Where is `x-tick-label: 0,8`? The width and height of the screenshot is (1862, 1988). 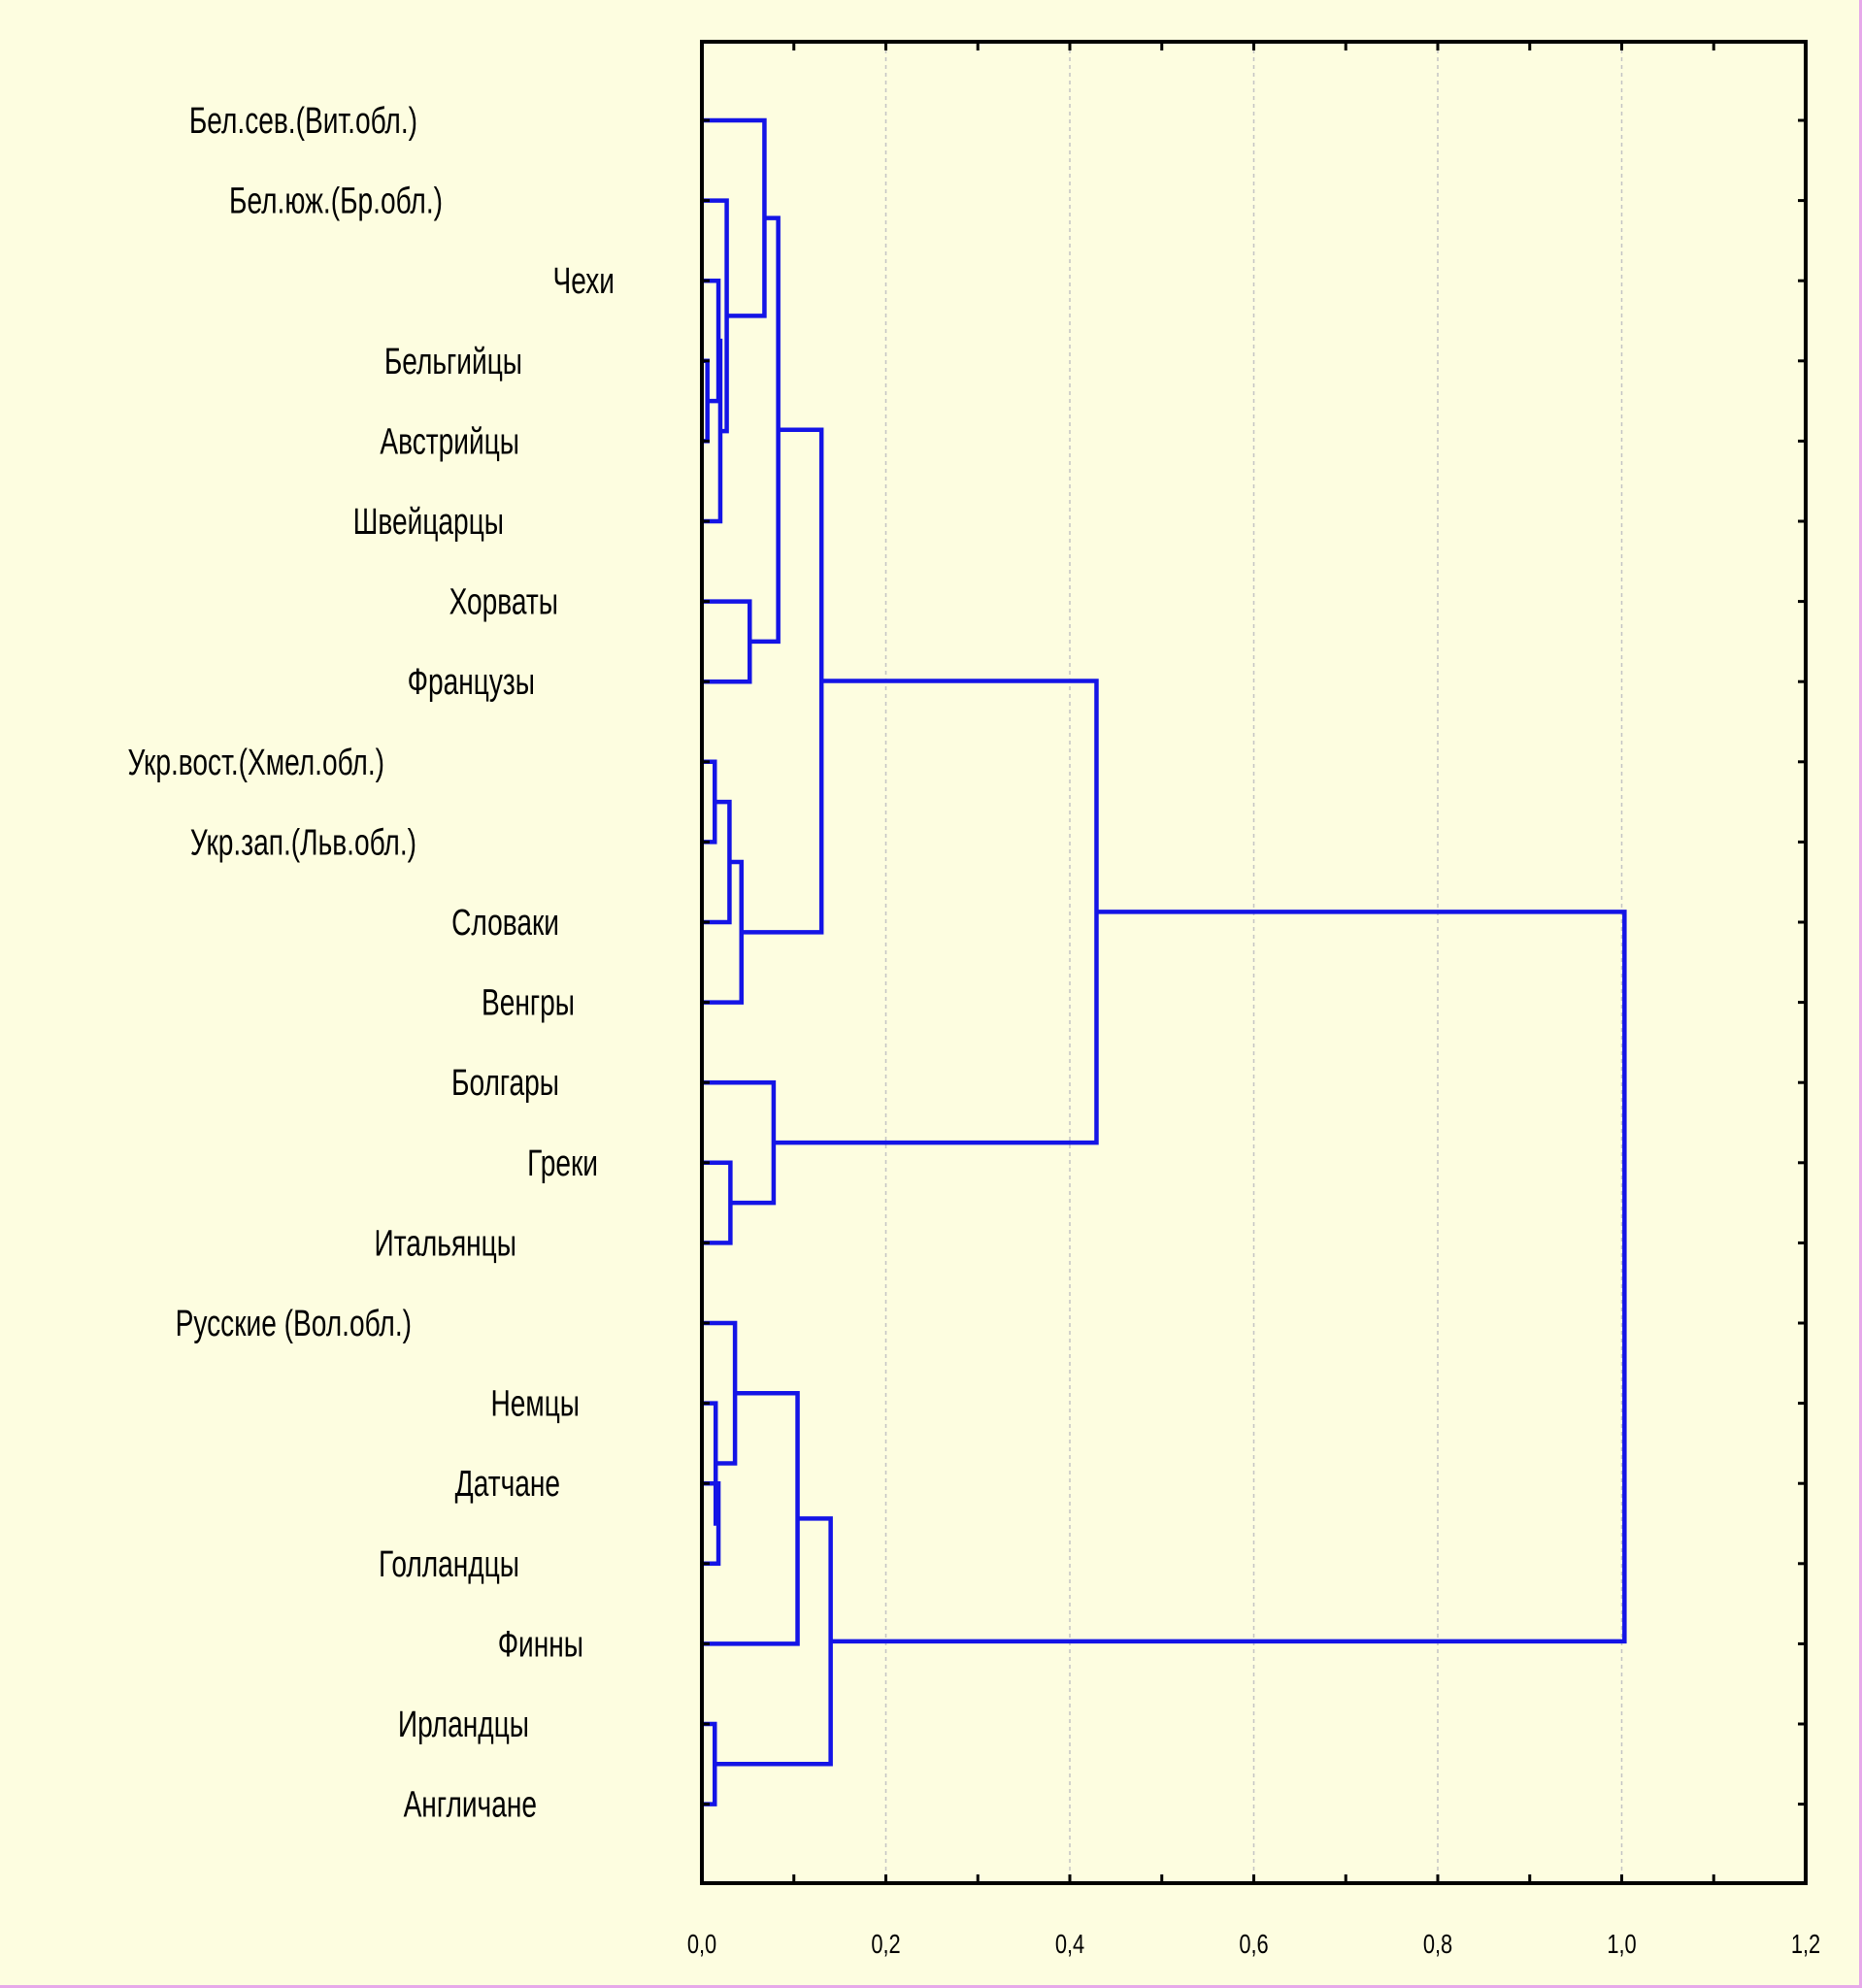
x-tick-label: 0,8 is located at coordinates (1437, 1944).